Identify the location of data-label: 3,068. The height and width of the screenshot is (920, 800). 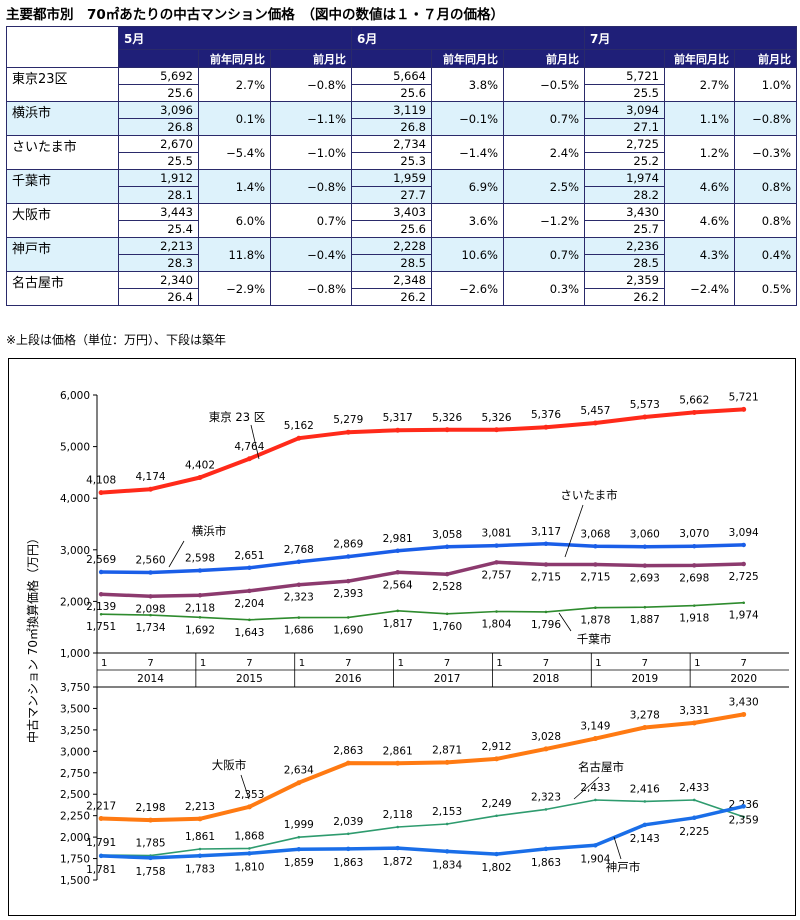
(595, 534).